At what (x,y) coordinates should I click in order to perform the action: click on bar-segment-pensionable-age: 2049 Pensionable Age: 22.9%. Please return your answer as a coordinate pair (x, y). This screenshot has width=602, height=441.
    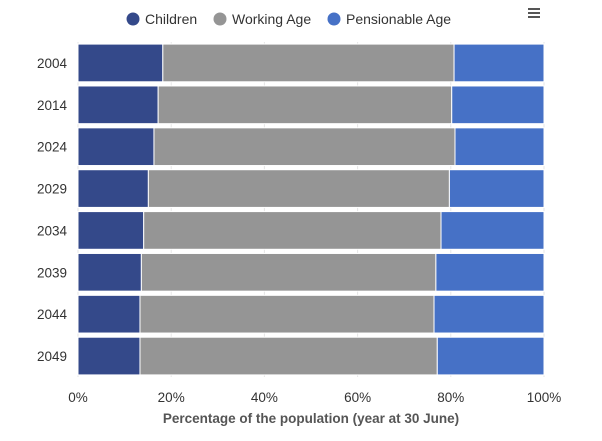
    Looking at the image, I should click on (490, 356).